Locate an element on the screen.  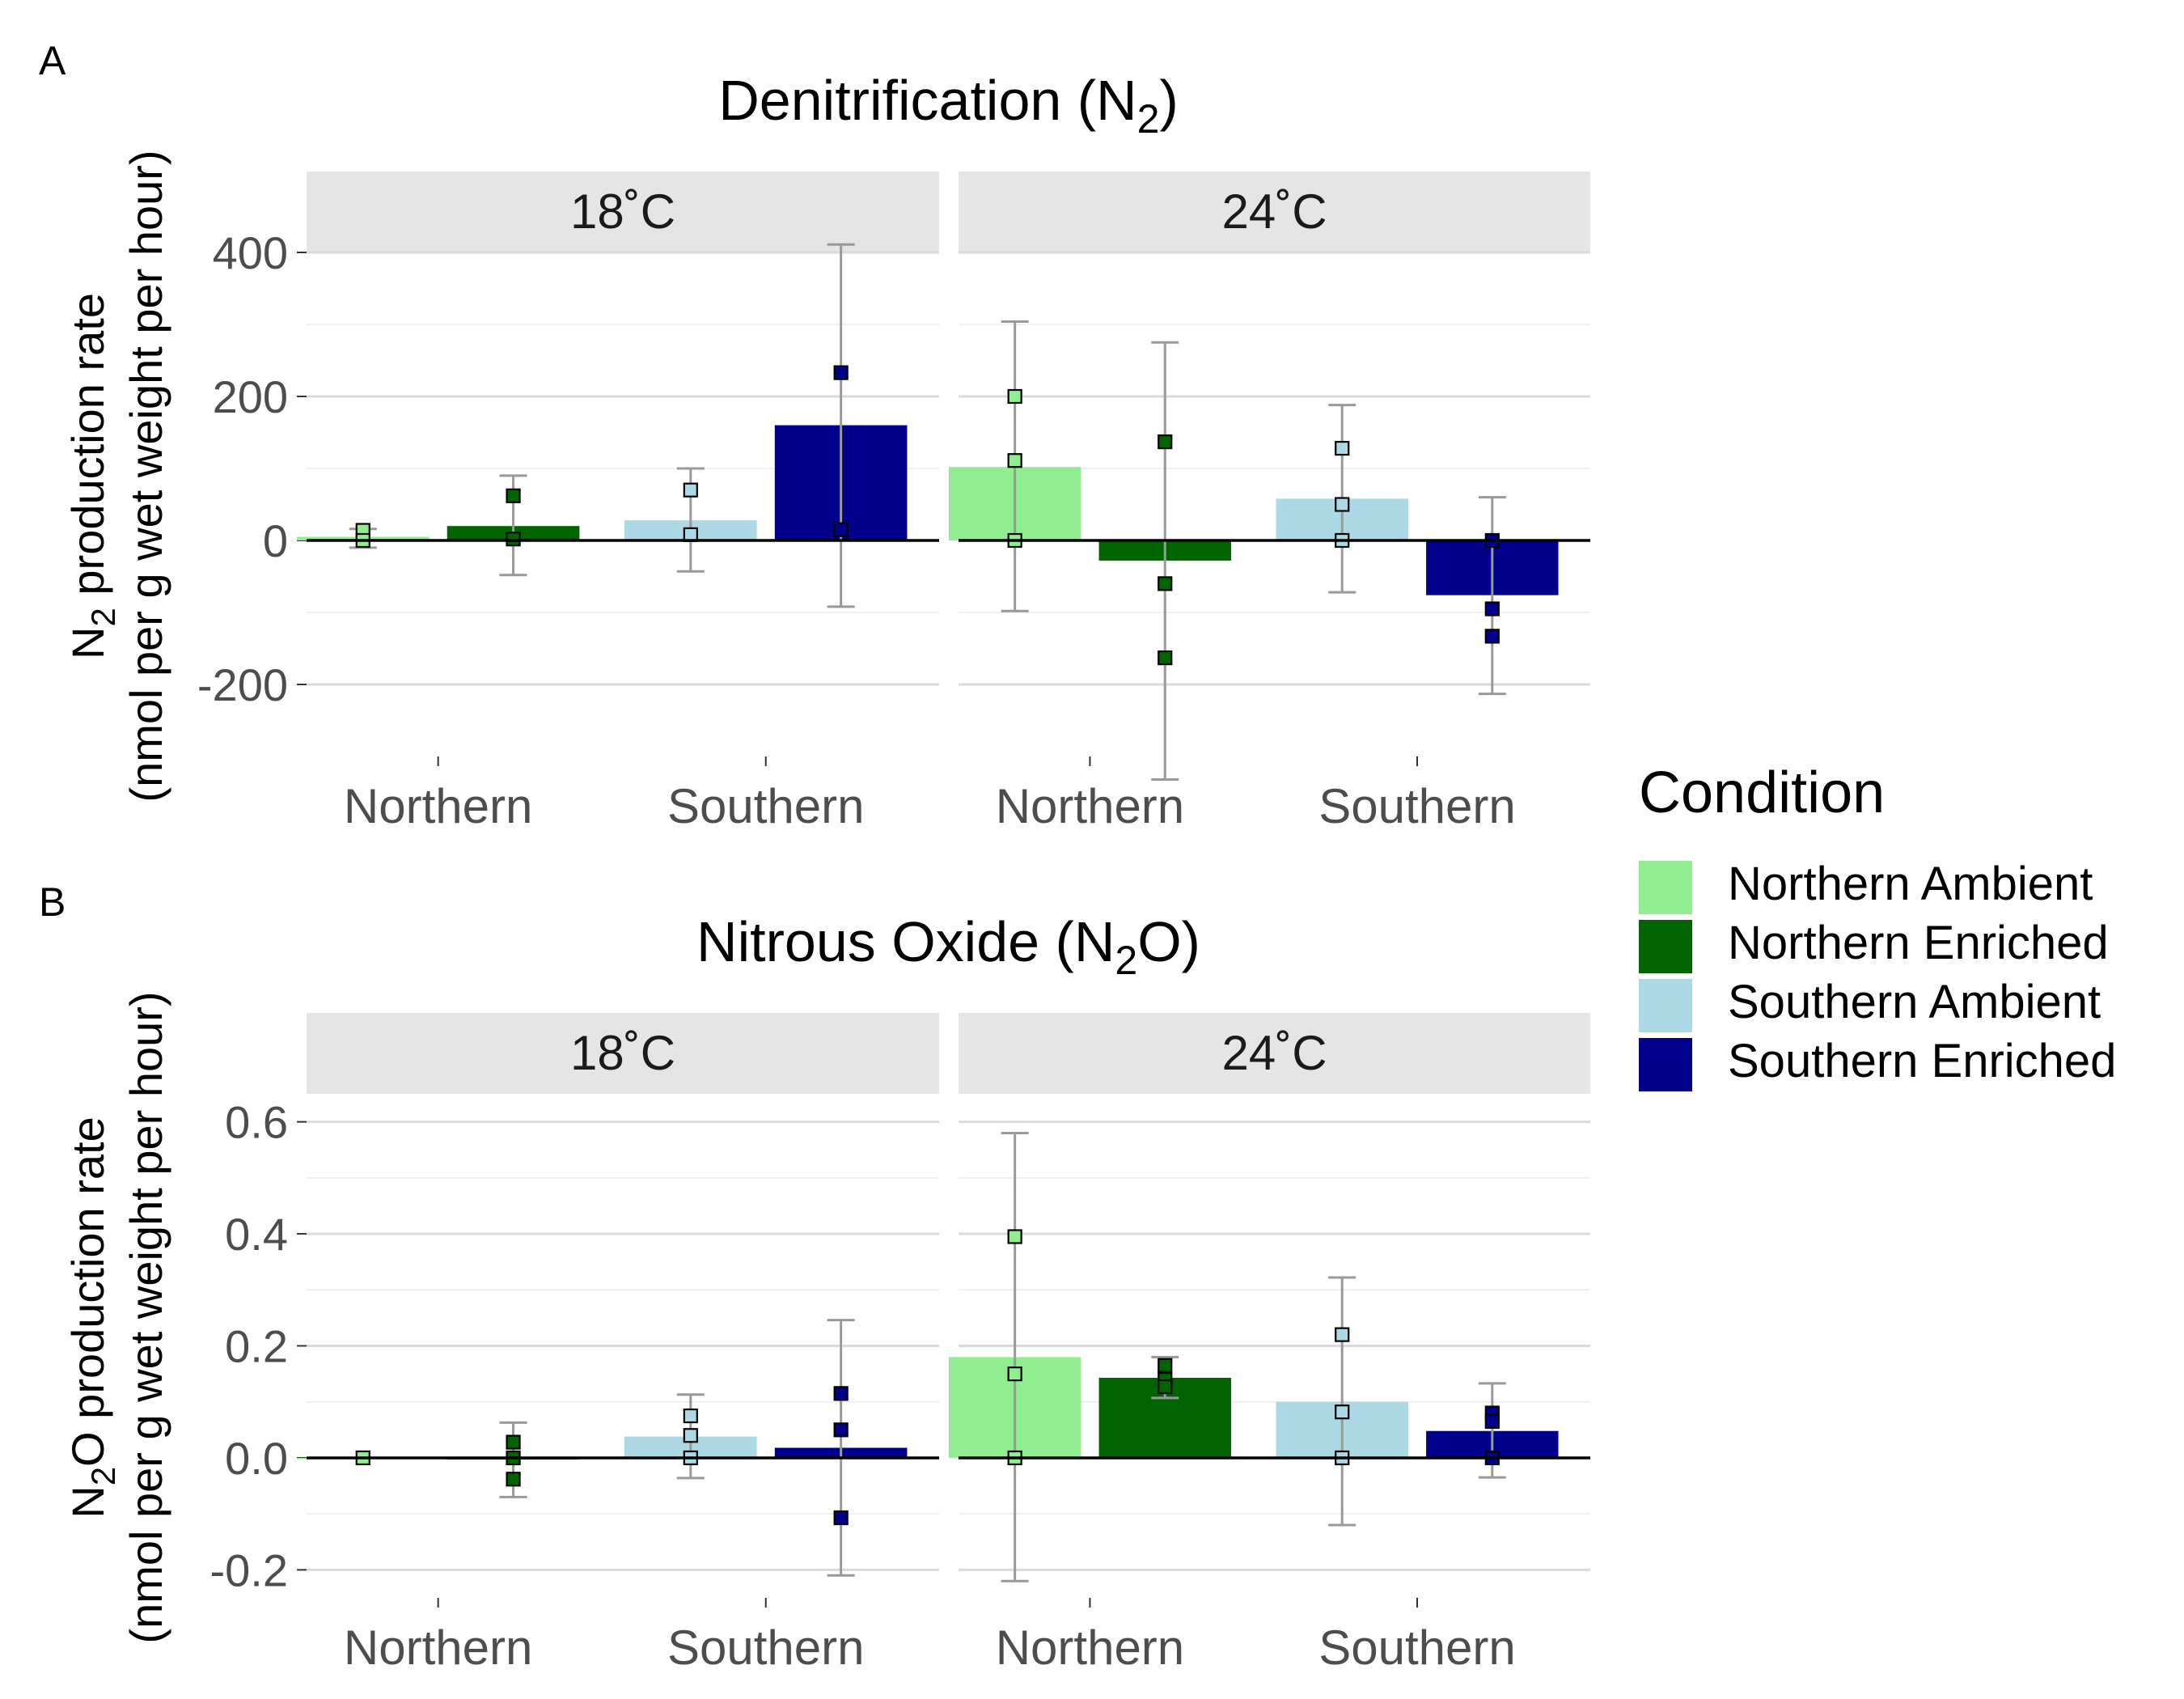
legend-key-northern-enriched is located at coordinates (1665, 946).